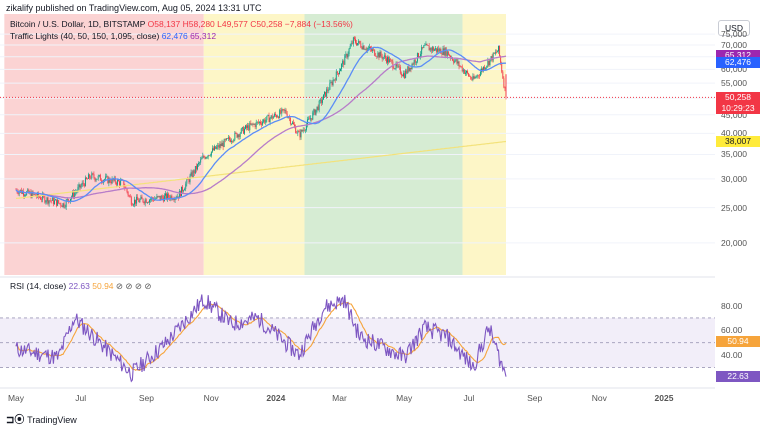 Image resolution: width=760 pixels, height=428 pixels. I want to click on rsi-legend: RSI (14, close) 22.63 50.94 ⊘ ⊘ ⊘ ⊘, so click(80, 286).